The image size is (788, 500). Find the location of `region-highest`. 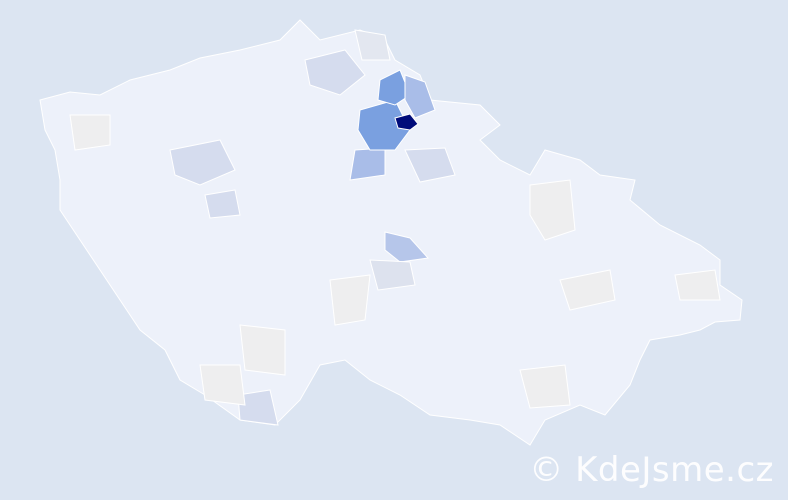

region-highest is located at coordinates (406, 122).